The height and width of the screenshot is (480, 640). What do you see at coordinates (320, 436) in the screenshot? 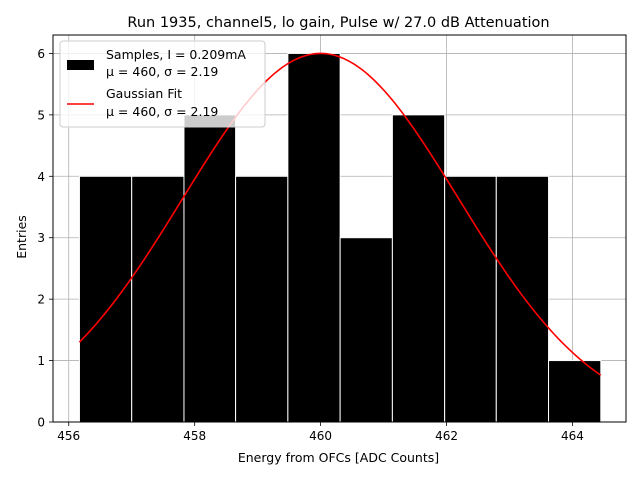
I see `x-tick-label: 460` at bounding box center [320, 436].